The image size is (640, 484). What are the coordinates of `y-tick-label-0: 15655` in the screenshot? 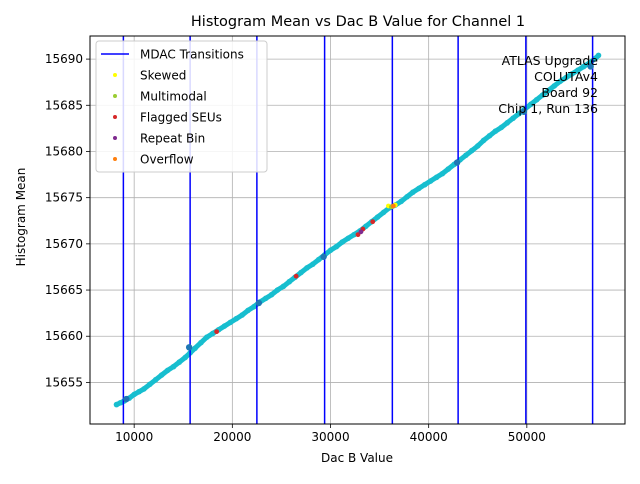 It's located at (64, 382).